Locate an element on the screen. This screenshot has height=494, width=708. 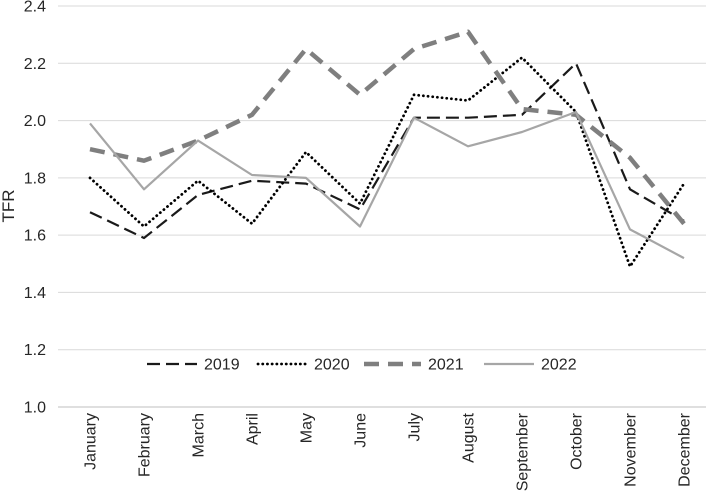
x-tick-label-may: May is located at coordinates (307, 428).